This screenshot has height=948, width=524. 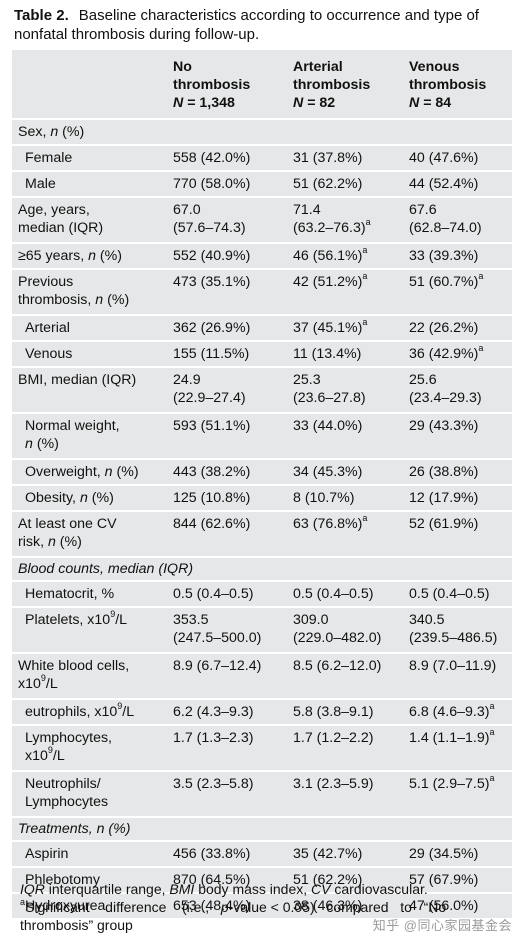 I want to click on caption-label: Table 2., so click(x=41, y=15).